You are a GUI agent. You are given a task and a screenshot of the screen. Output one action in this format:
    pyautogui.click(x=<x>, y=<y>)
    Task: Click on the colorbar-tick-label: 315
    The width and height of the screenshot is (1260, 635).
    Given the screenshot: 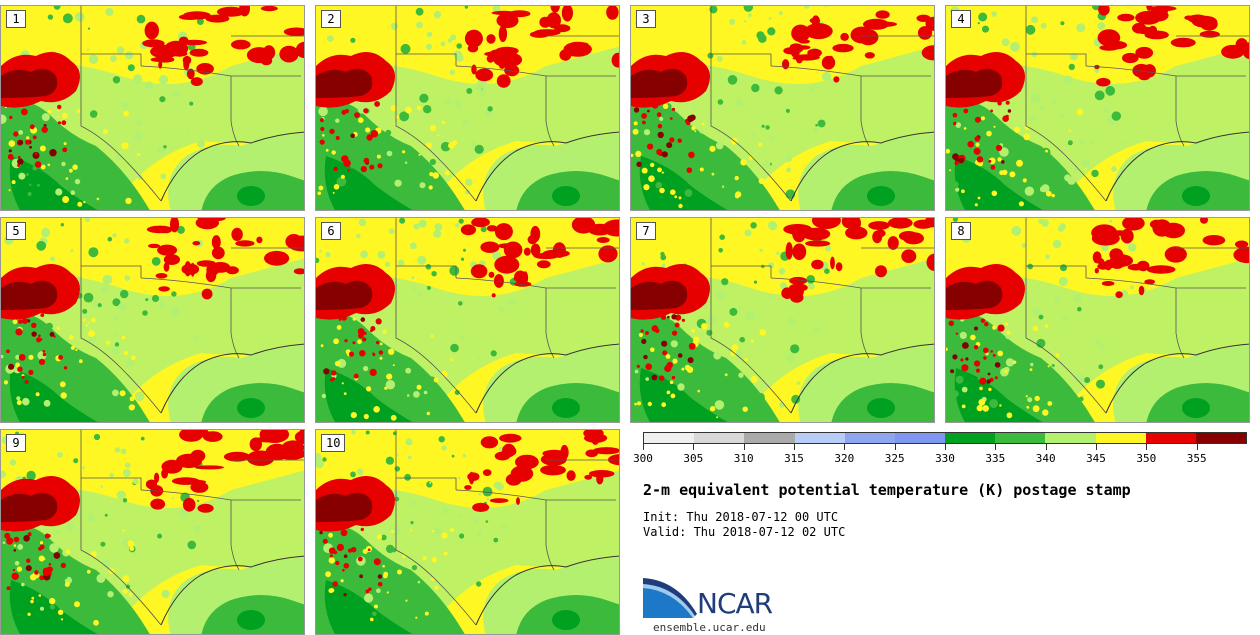 What is the action you would take?
    pyautogui.click(x=794, y=458)
    